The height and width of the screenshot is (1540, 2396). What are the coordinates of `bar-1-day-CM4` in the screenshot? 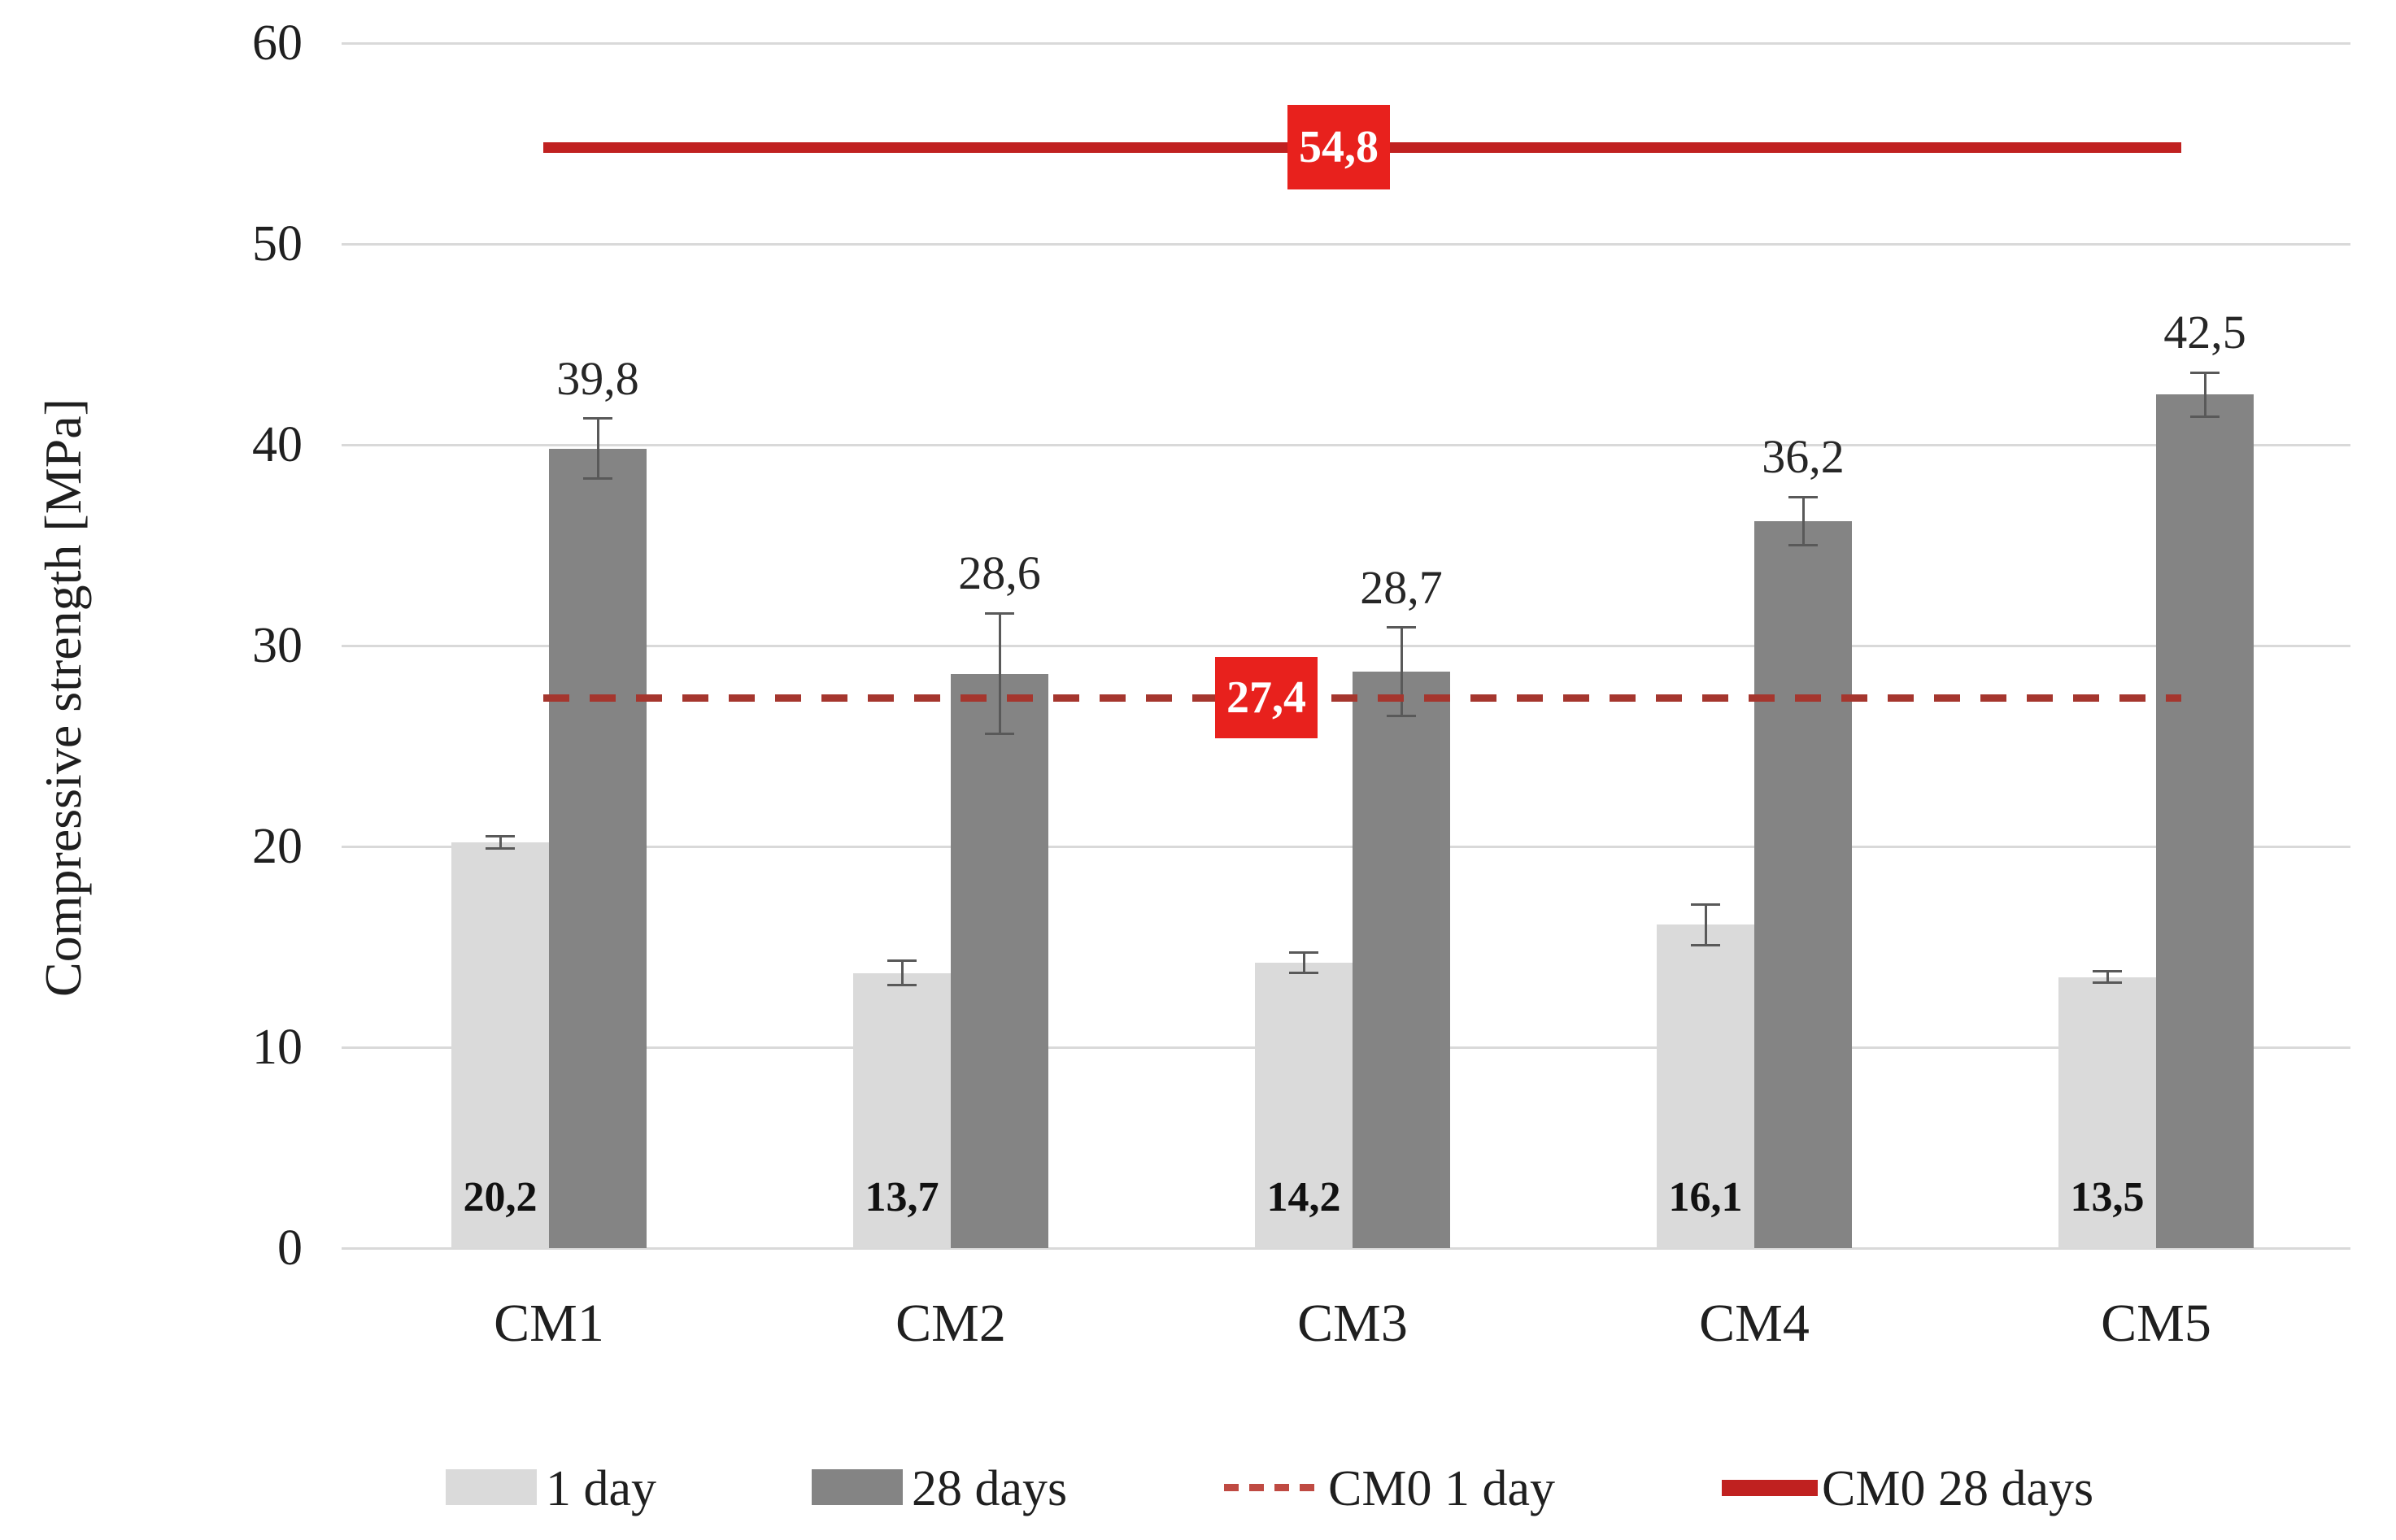 It's located at (1705, 1086).